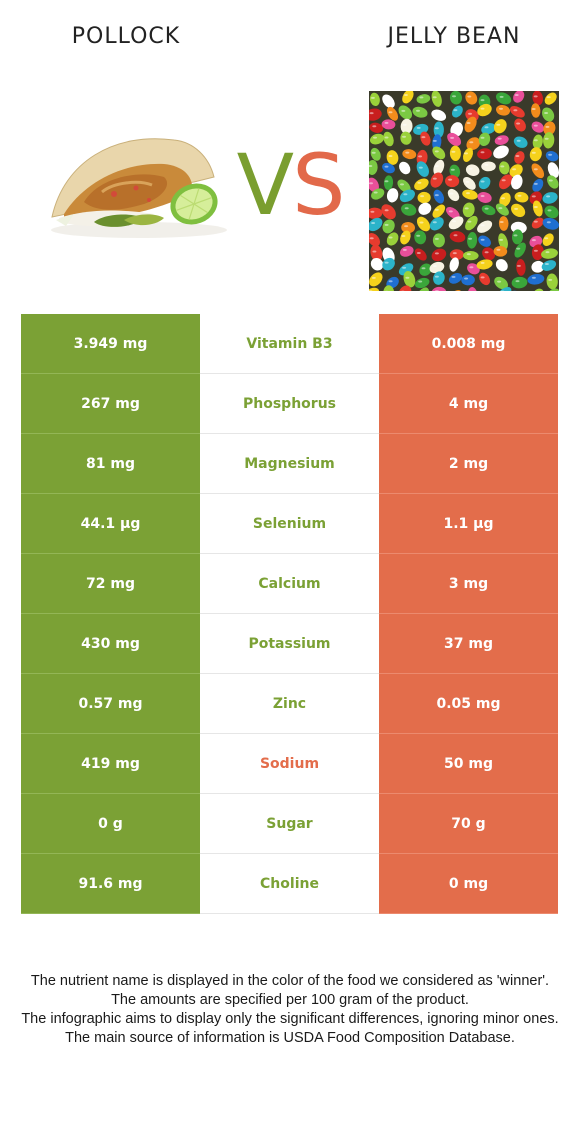 The height and width of the screenshot is (1144, 580). What do you see at coordinates (468, 764) in the screenshot?
I see `jelly-bean-value: 50 mg` at bounding box center [468, 764].